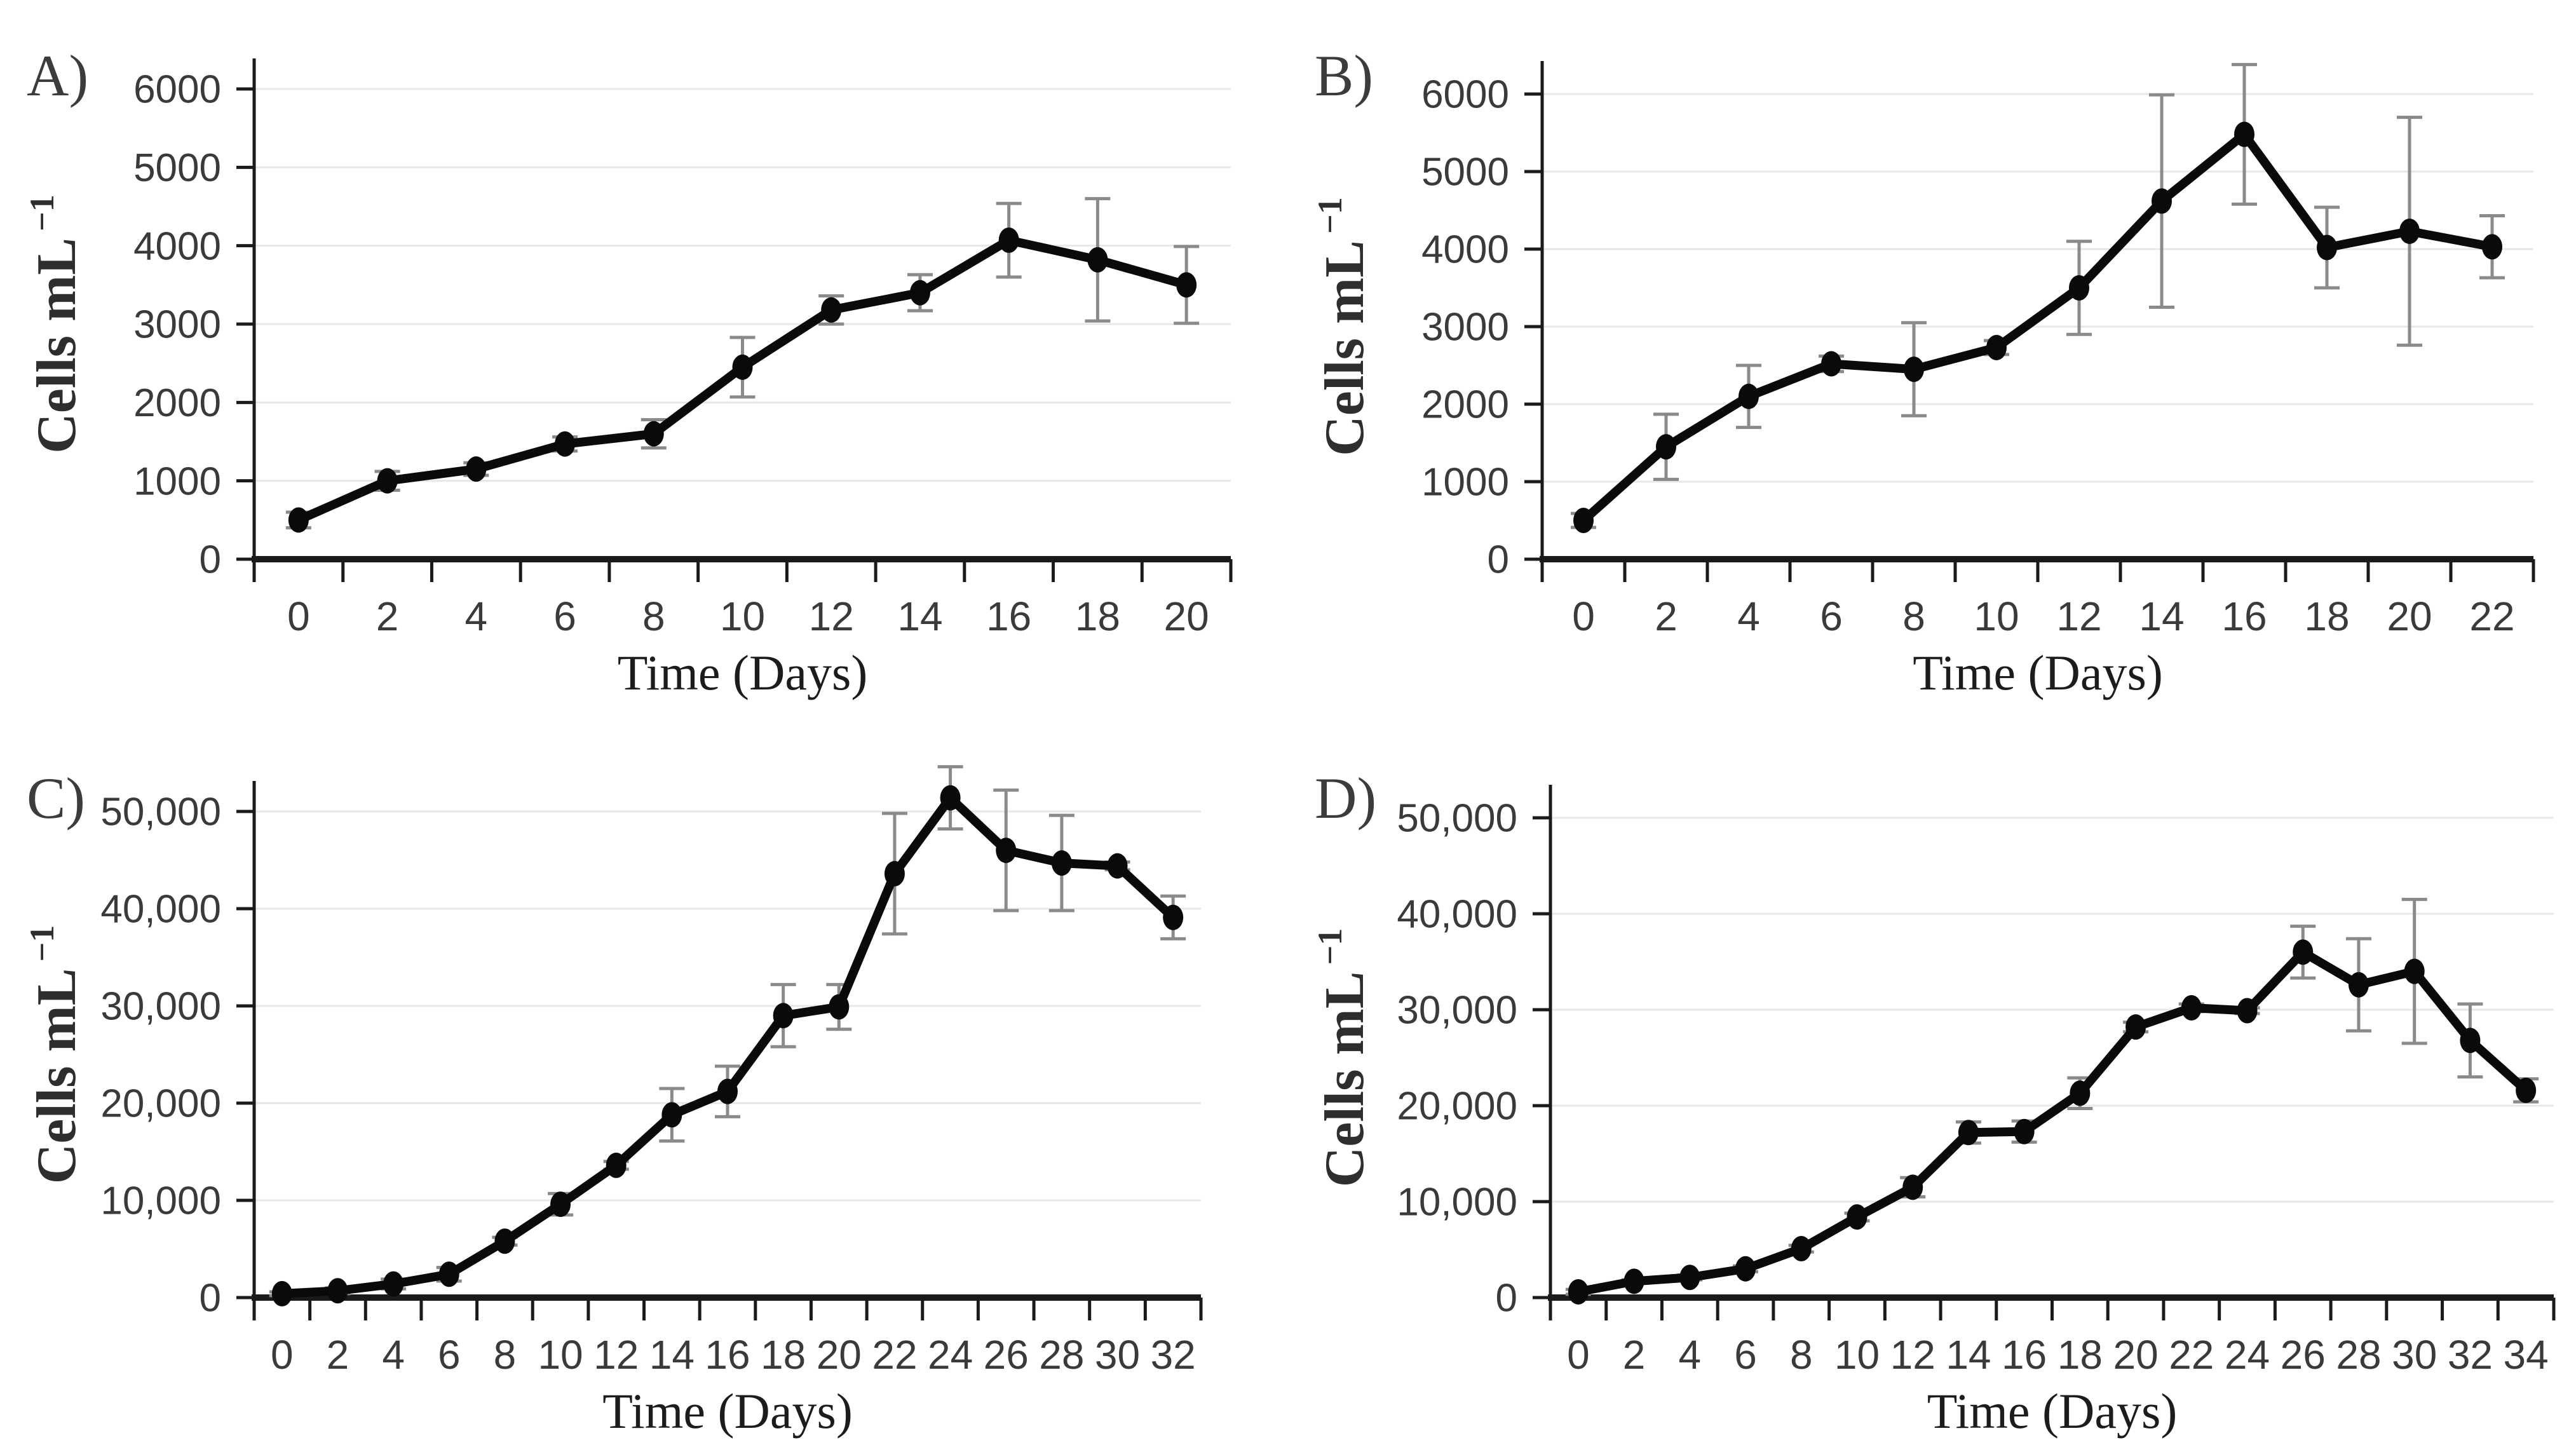 Image resolution: width=2576 pixels, height=1445 pixels. I want to click on data-line, so click(2038, 327).